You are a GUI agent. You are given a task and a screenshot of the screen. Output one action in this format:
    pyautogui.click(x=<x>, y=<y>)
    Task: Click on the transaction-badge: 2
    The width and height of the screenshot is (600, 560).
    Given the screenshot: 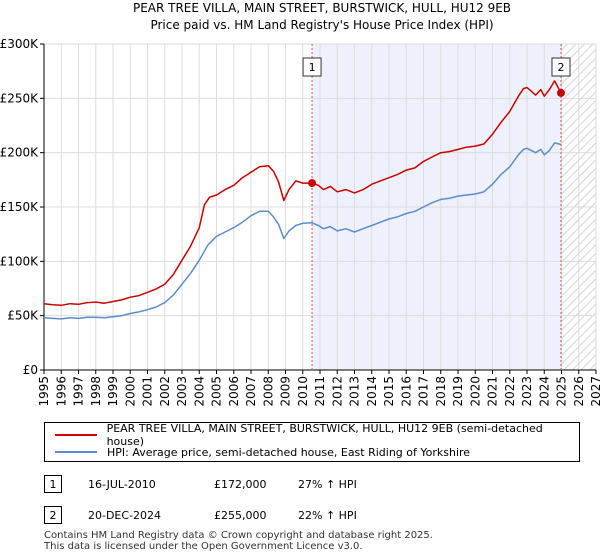 What is the action you would take?
    pyautogui.click(x=53, y=515)
    